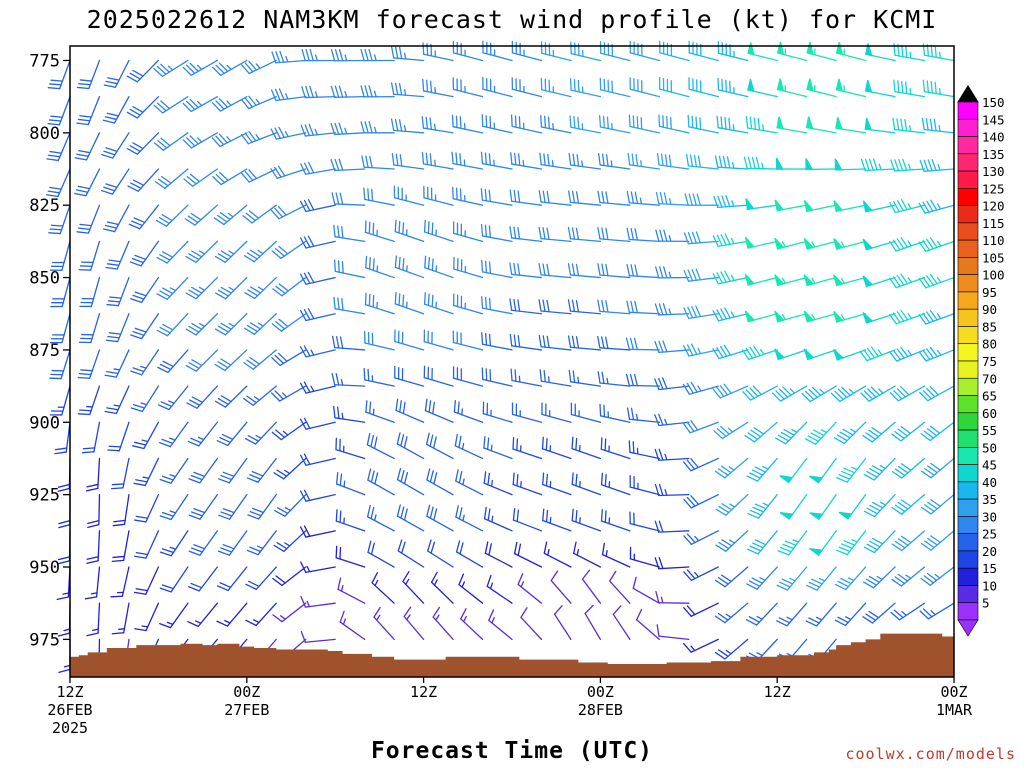  Describe the element at coordinates (600, 692) in the screenshot. I see `x-tick-label: 00Z` at that location.